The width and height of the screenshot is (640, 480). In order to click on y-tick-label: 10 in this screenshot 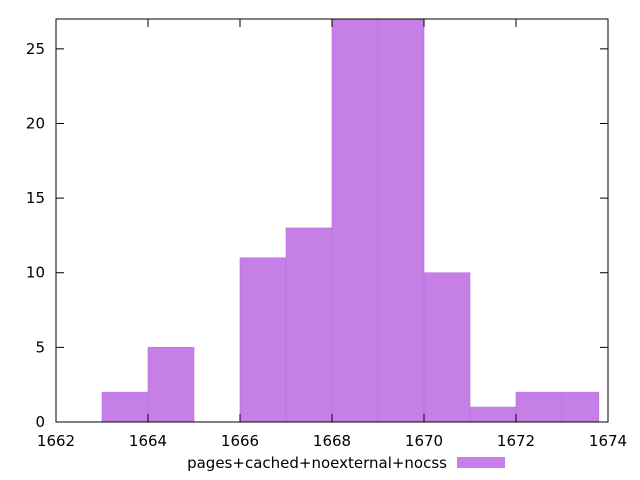, I will do `click(35, 273)`.